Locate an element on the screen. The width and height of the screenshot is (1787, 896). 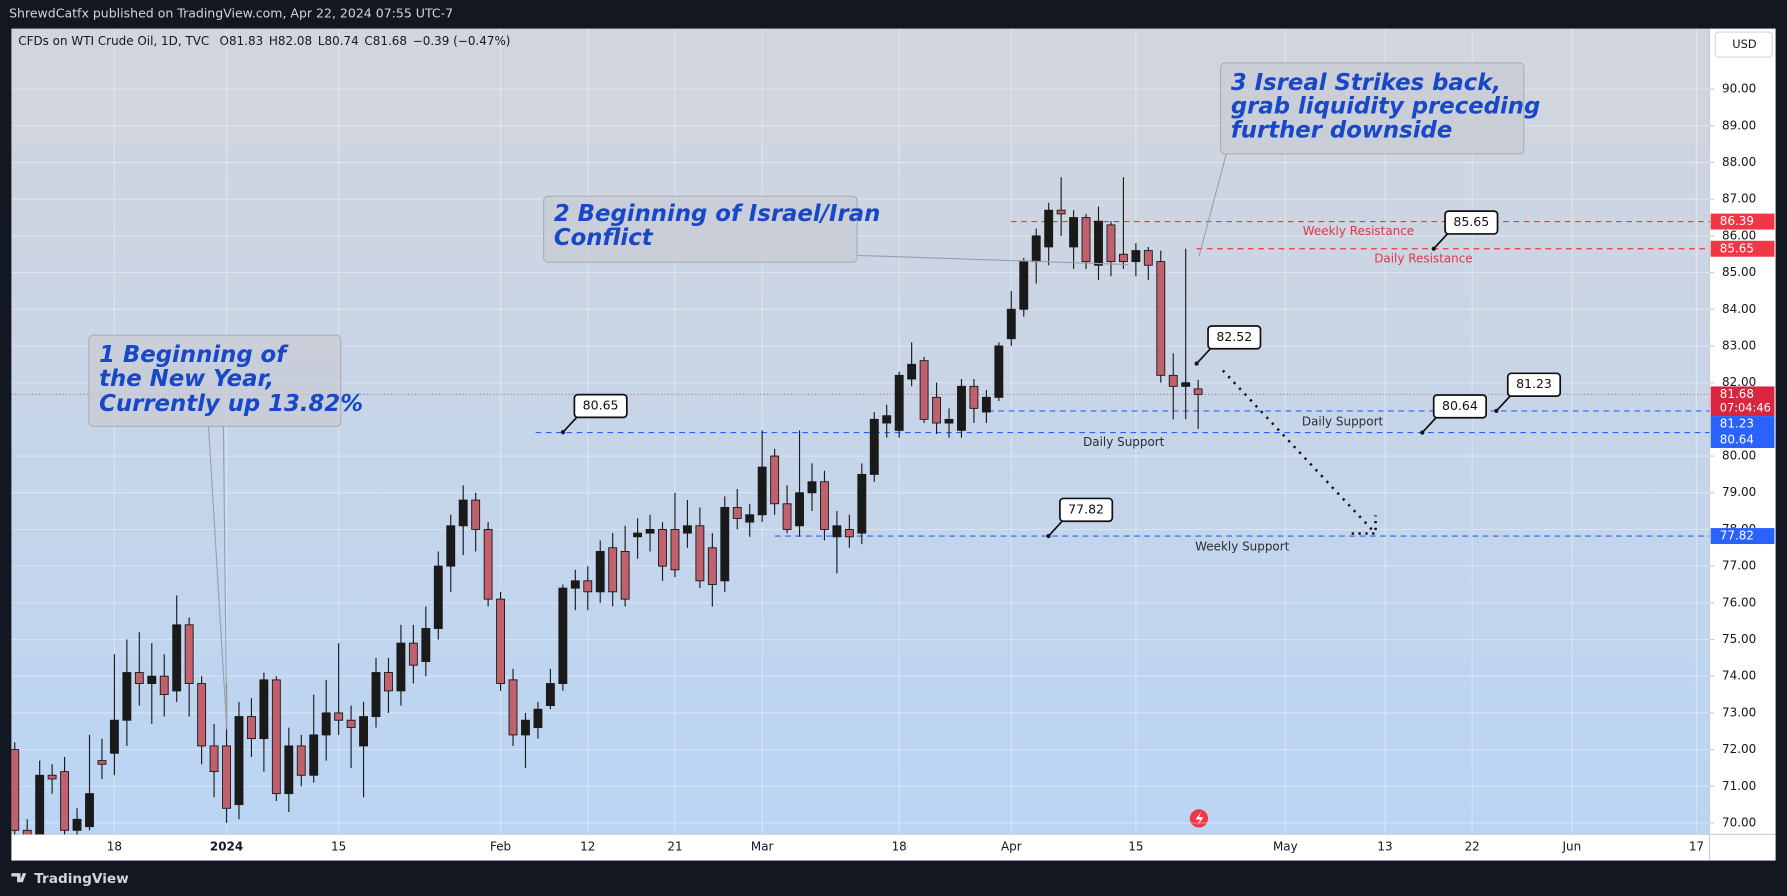
currency: USD is located at coordinates (1744, 44).